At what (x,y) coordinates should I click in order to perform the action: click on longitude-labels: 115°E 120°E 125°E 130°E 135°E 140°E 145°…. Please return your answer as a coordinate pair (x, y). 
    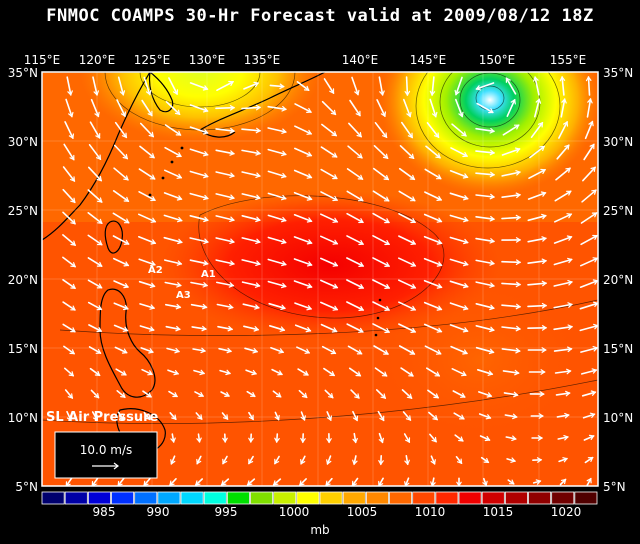
    Looking at the image, I should click on (305, 60).